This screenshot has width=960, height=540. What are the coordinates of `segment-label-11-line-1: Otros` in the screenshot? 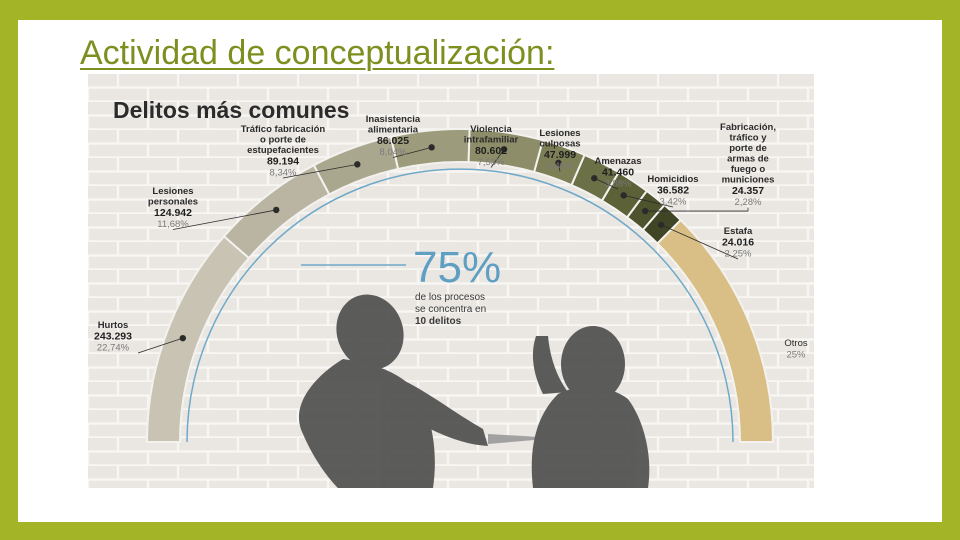 It's located at (795, 343).